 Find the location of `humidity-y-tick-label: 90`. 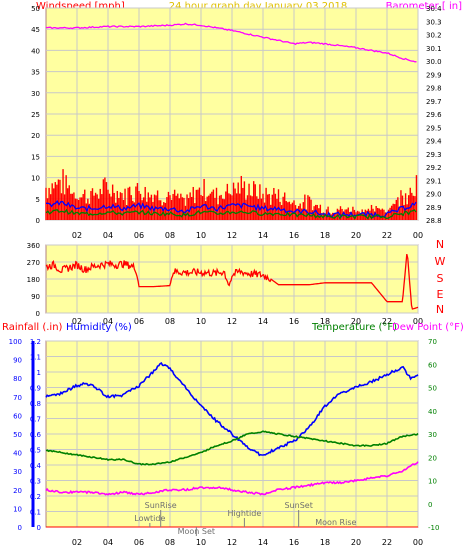

humidity-y-tick-label: 90 is located at coordinates (17, 361).